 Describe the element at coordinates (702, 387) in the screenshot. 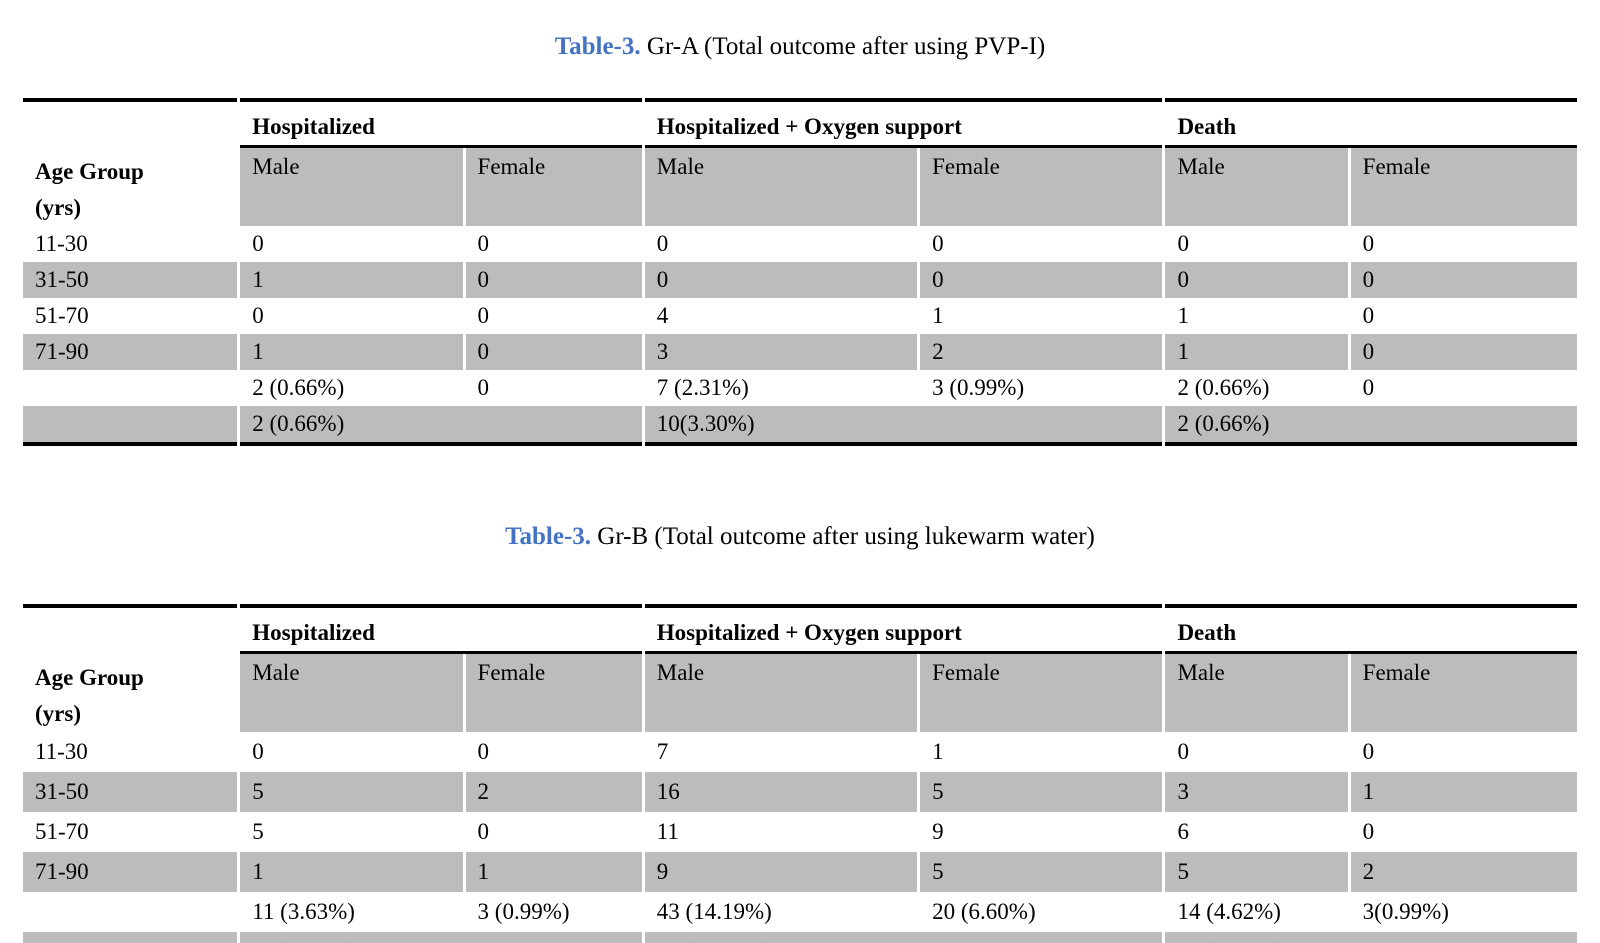

I see `subtotal-cell: 7 (2.31%)` at that location.